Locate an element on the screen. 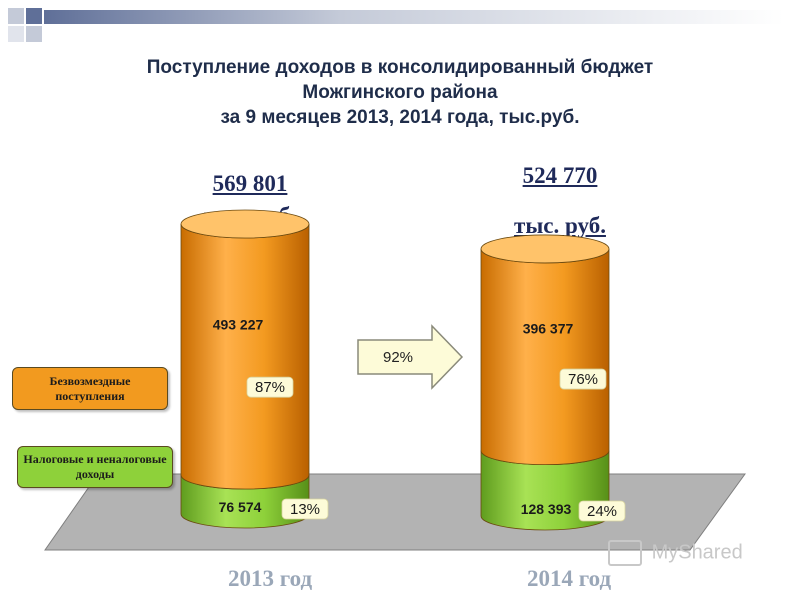  watermark-text: MyShared is located at coordinates (697, 552).